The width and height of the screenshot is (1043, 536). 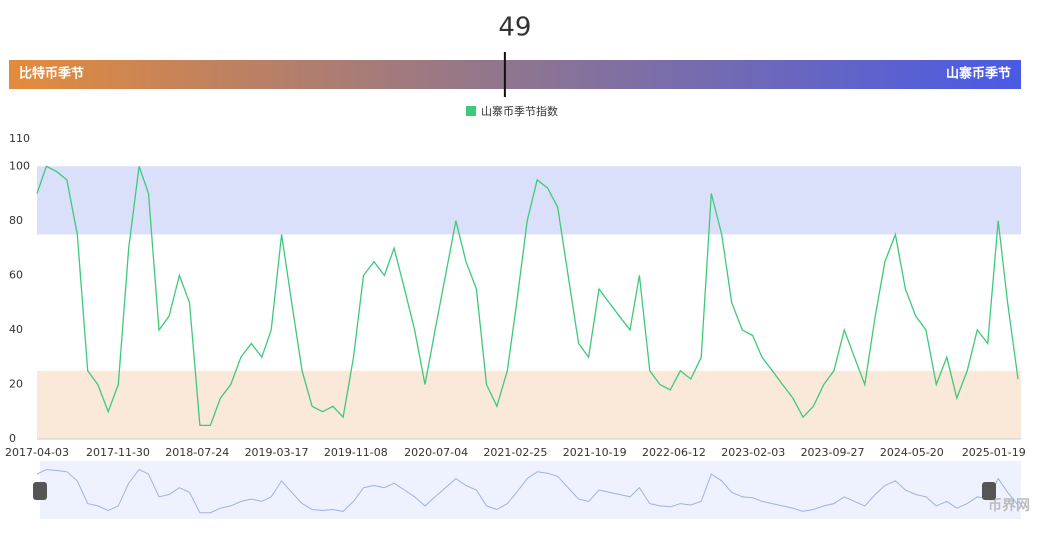 I want to click on x-tick-label: 2022-06-12, so click(x=674, y=452).